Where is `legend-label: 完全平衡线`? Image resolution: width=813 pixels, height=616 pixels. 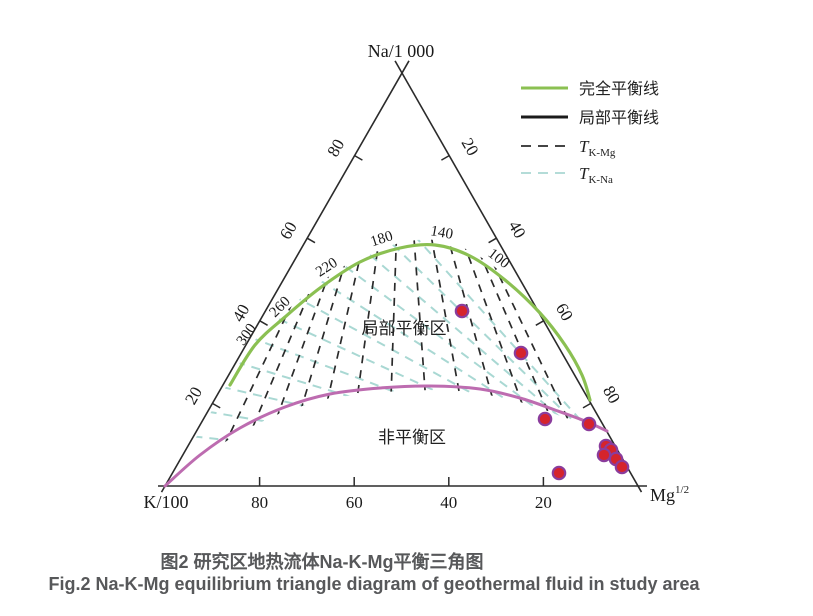
legend-label: 完全平衡线 is located at coordinates (619, 89).